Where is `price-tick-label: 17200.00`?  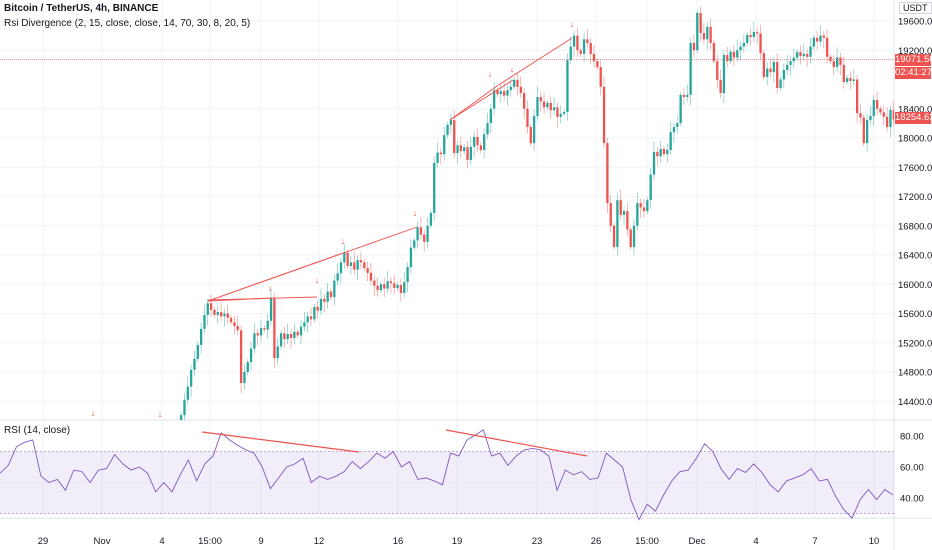 price-tick-label: 17200.00 is located at coordinates (915, 197).